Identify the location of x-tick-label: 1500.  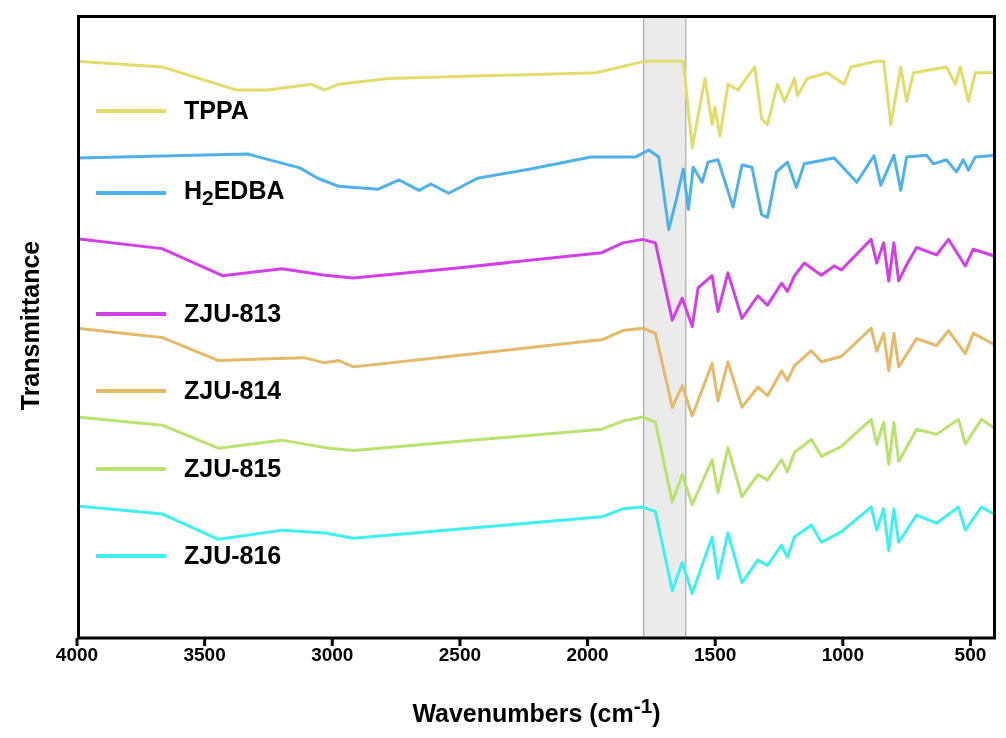
(715, 655).